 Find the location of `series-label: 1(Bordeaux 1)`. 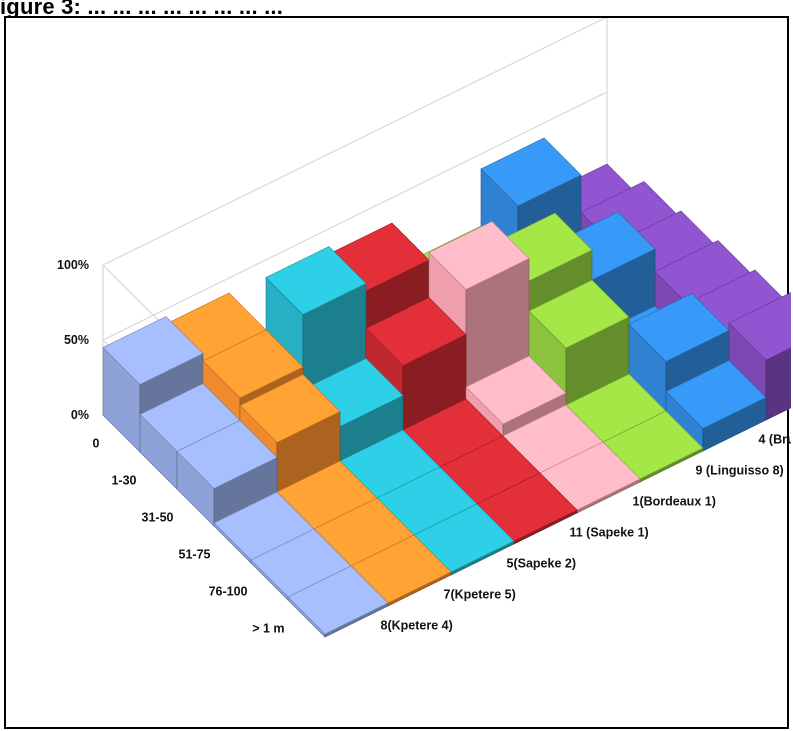

series-label: 1(Bordeaux 1) is located at coordinates (674, 502).